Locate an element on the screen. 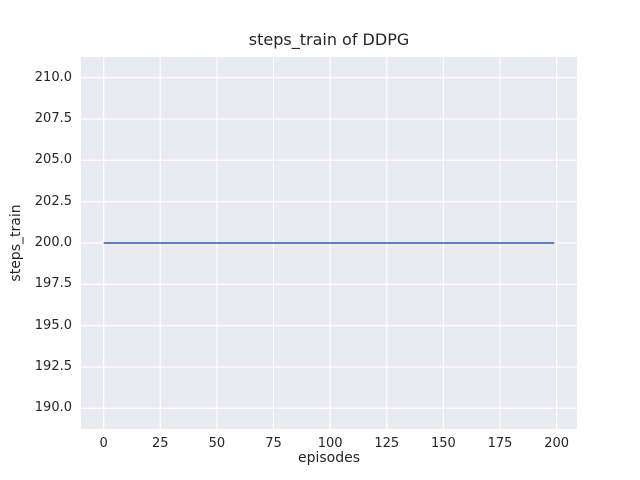 This screenshot has width=640, height=480. x-tick-label: 175 is located at coordinates (500, 443).